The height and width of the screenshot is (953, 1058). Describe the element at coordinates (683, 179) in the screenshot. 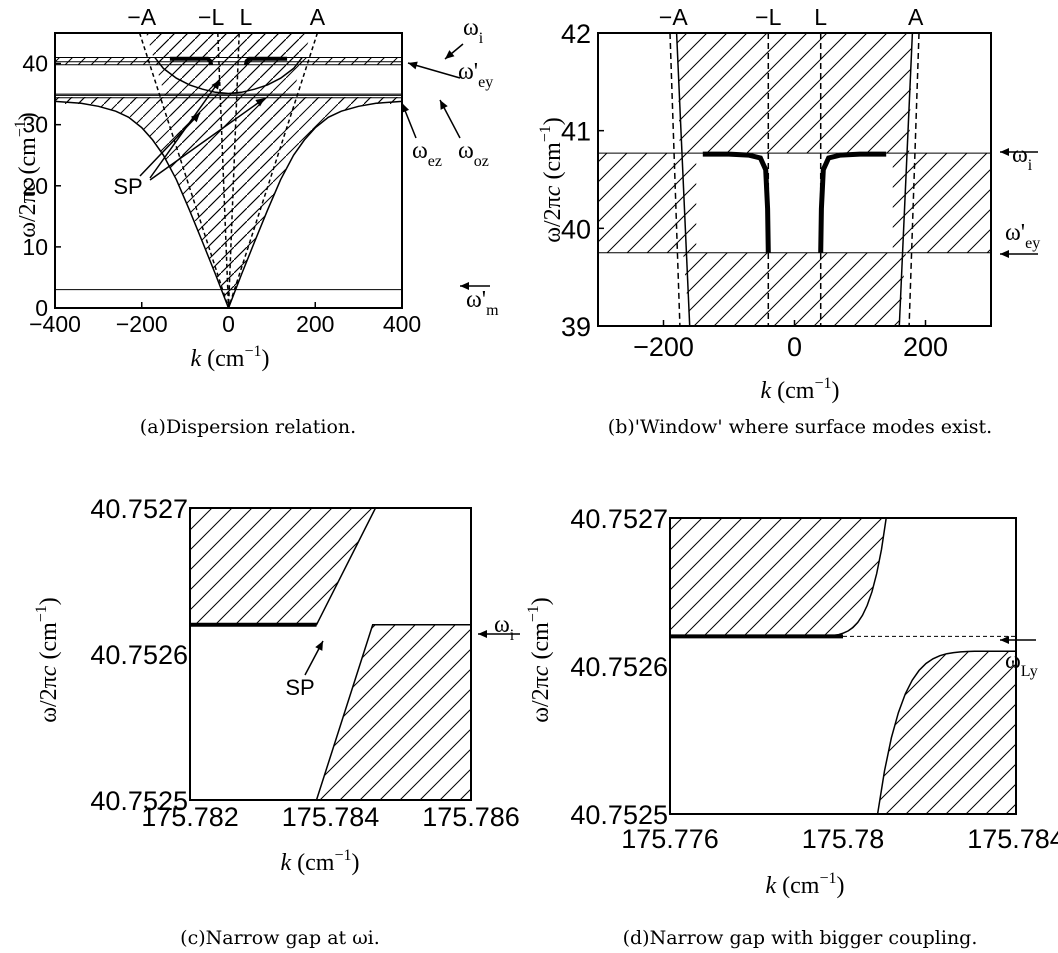

I see `bulk-boundary-left` at that location.